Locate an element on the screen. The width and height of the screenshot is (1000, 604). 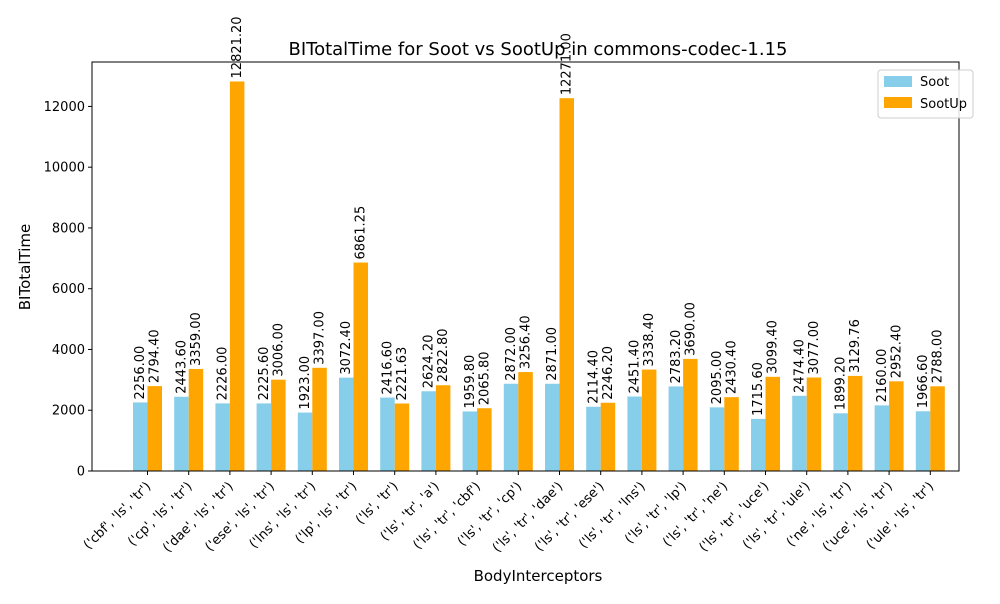
bar-value-label: 3006.00 is located at coordinates (278, 350).